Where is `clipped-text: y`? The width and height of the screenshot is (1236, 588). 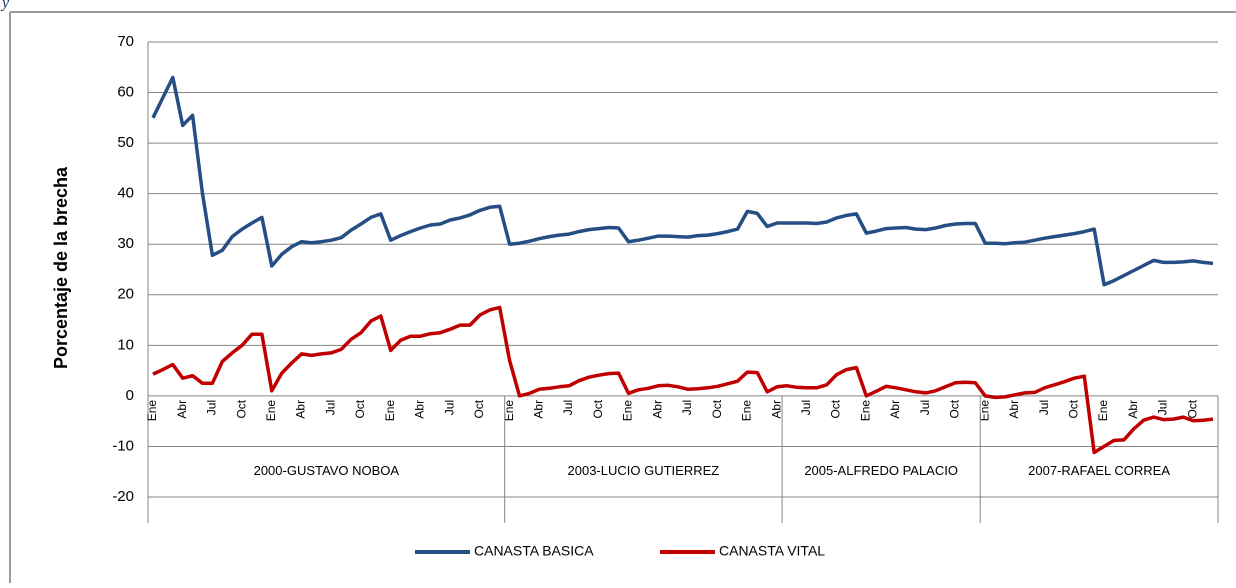 clipped-text: y is located at coordinates (5, 6).